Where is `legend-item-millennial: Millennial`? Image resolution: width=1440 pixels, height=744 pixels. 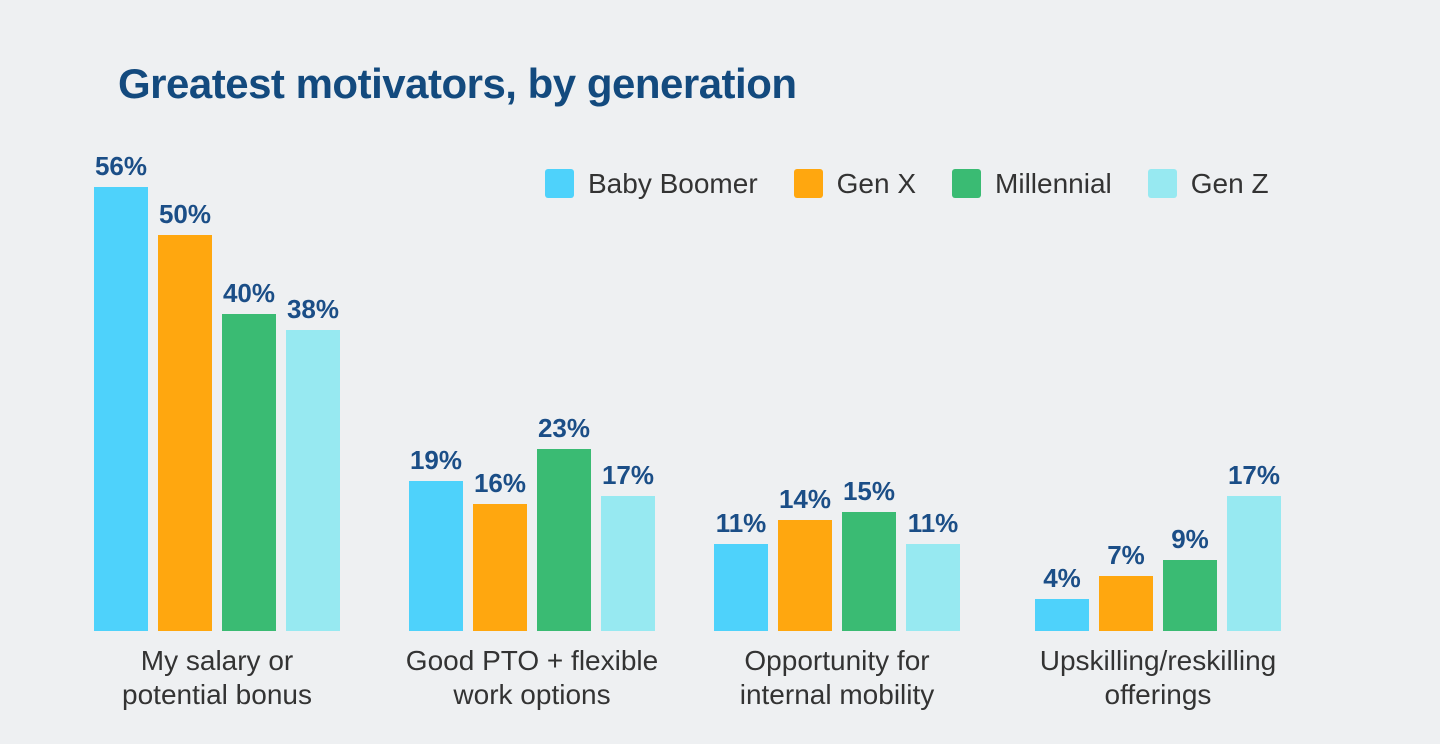 legend-item-millennial: Millennial is located at coordinates (1032, 183).